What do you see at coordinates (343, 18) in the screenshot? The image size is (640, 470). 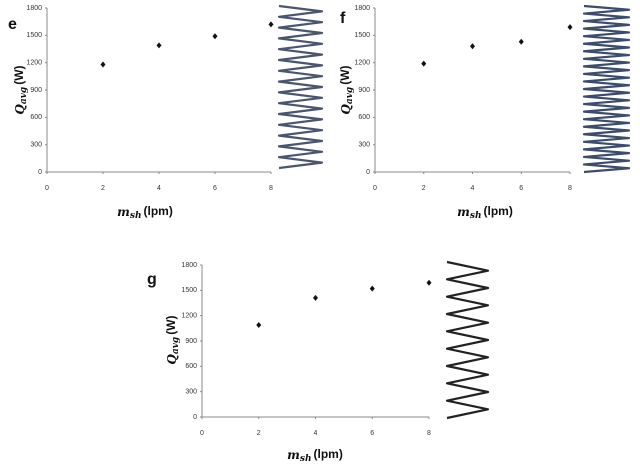 I see `panel-label: f` at bounding box center [343, 18].